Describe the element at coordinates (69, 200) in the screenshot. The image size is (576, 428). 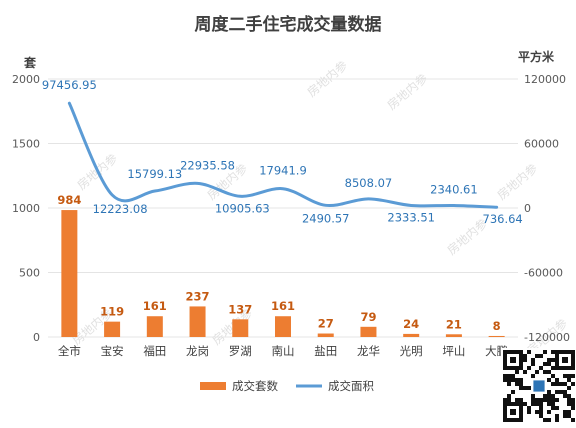
I see `bar-value-label: 984` at that location.